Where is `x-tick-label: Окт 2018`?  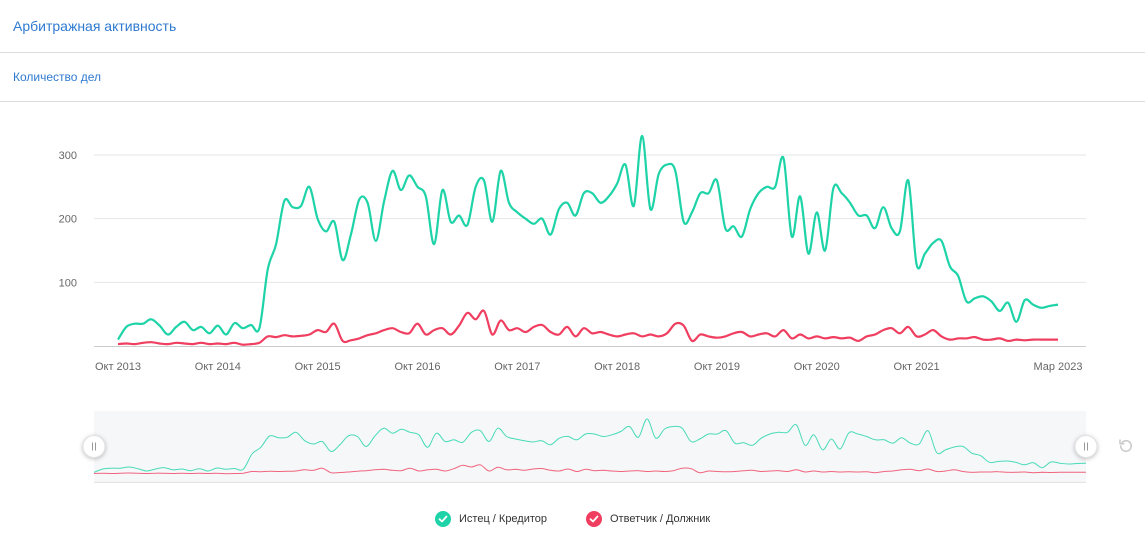
x-tick-label: Окт 2018 is located at coordinates (617, 367).